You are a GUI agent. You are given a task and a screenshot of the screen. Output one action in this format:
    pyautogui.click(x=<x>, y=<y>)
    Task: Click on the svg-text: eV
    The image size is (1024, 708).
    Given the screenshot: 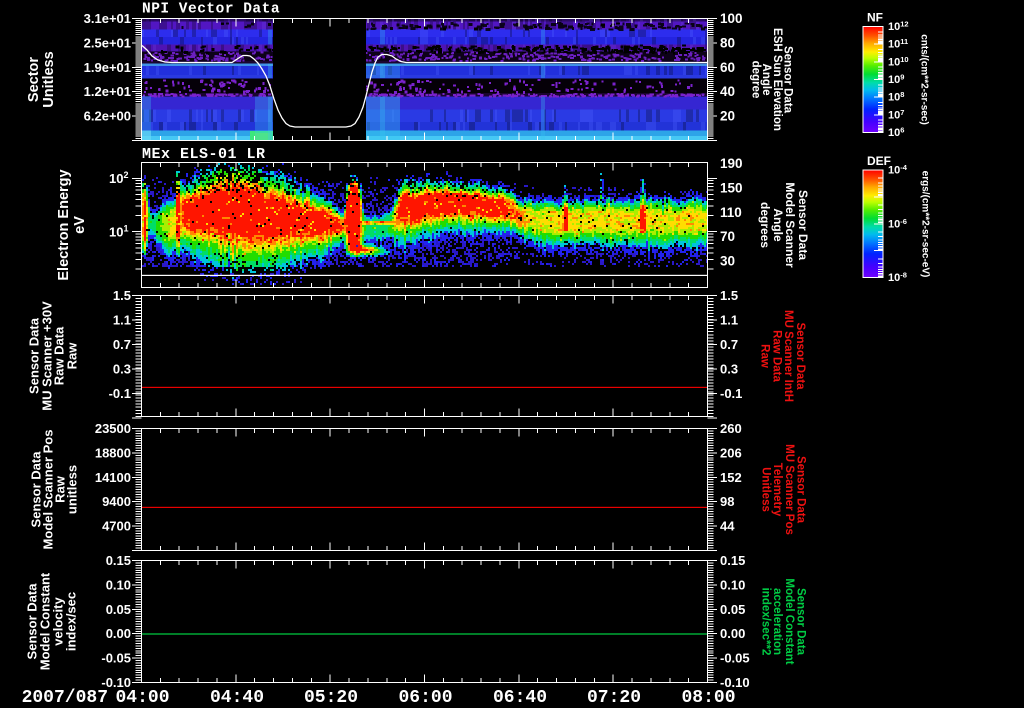 What is the action you would take?
    pyautogui.click(x=80, y=225)
    